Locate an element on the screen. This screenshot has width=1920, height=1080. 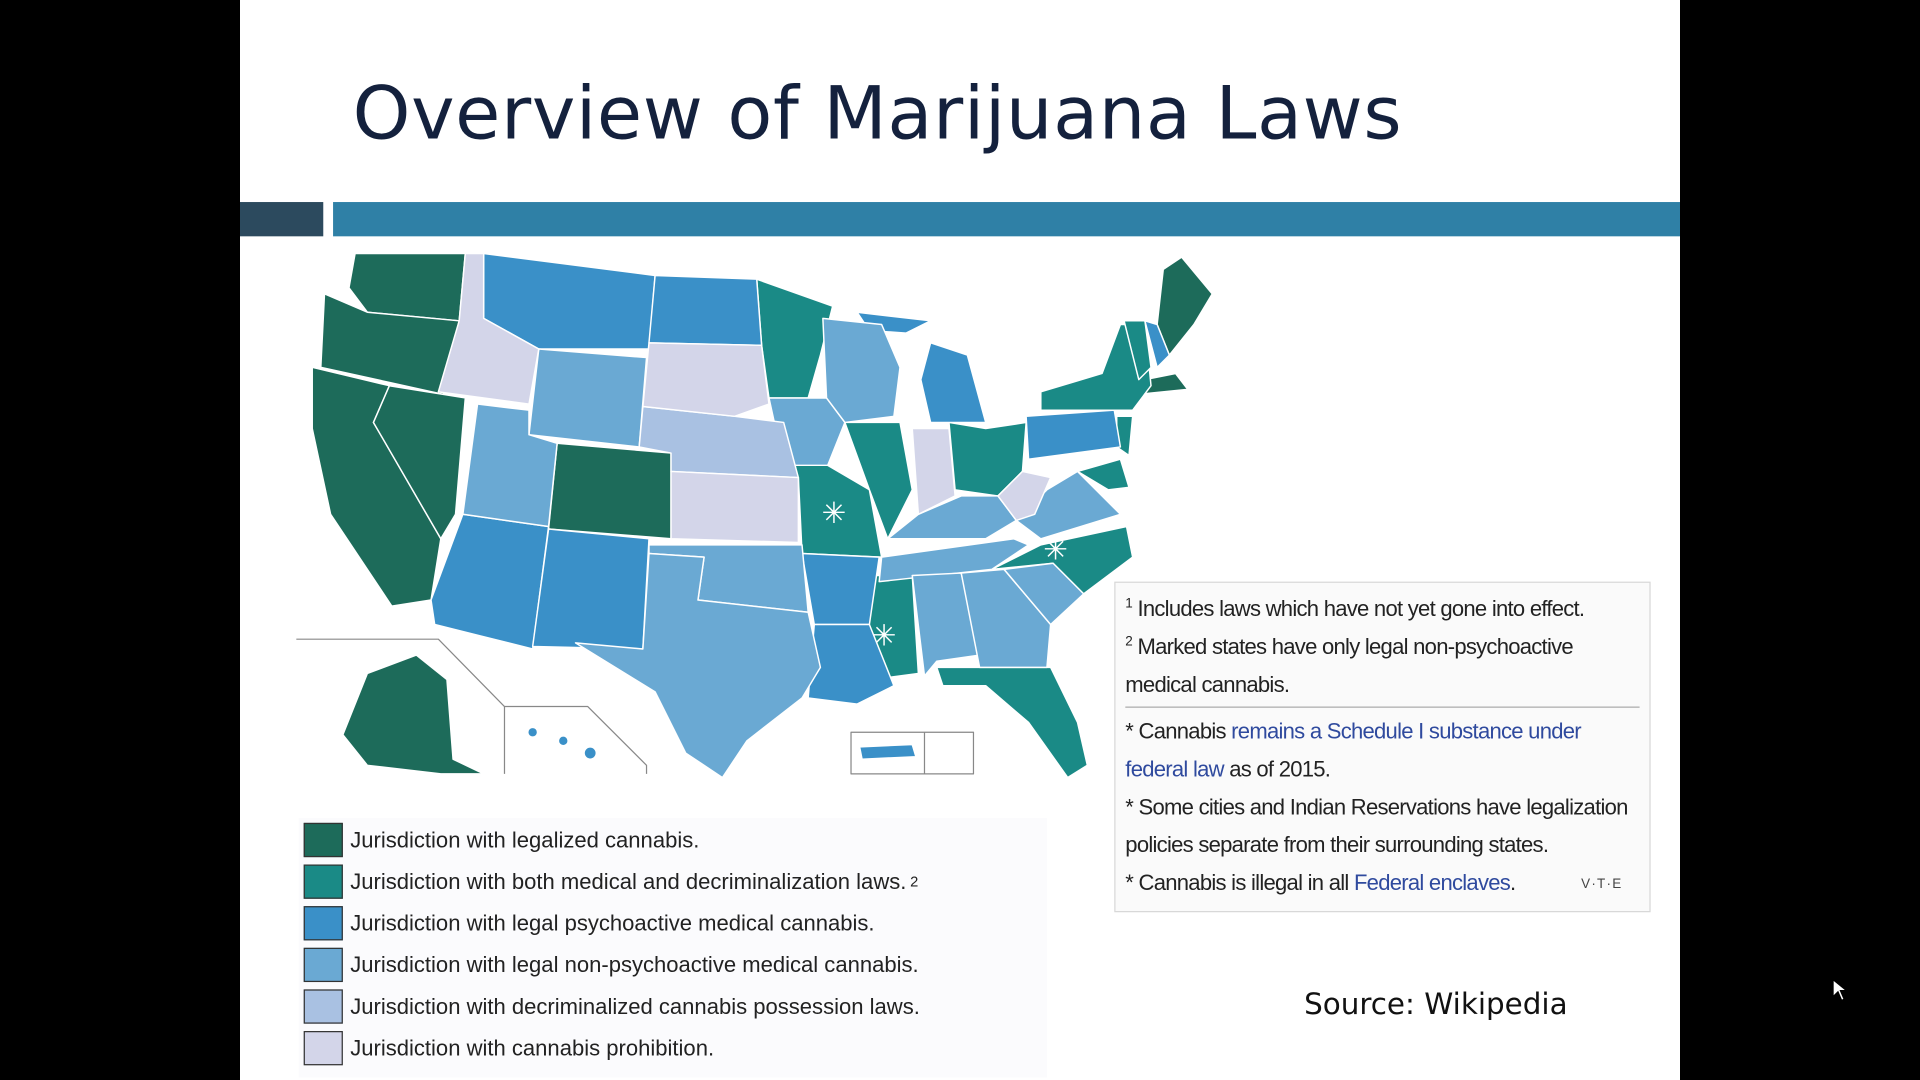
note-text: * Cannabis is located at coordinates (1178, 731).